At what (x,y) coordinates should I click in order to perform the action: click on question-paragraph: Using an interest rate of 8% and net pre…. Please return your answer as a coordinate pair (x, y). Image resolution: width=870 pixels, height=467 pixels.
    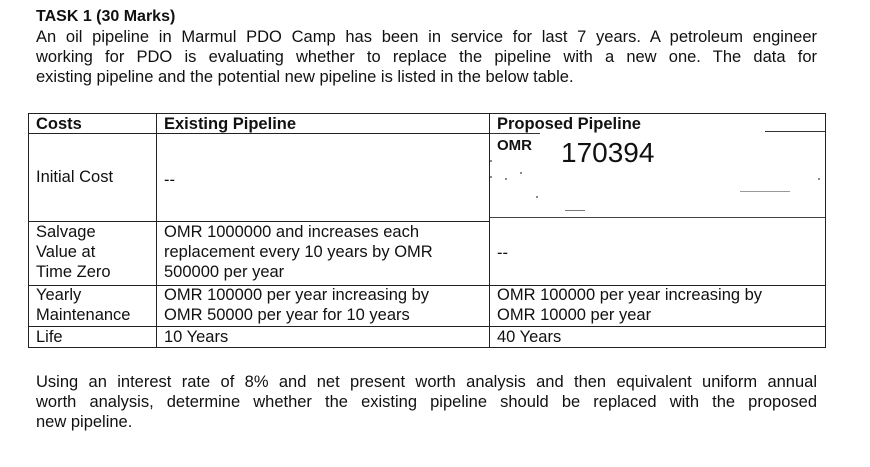
    Looking at the image, I should click on (426, 402).